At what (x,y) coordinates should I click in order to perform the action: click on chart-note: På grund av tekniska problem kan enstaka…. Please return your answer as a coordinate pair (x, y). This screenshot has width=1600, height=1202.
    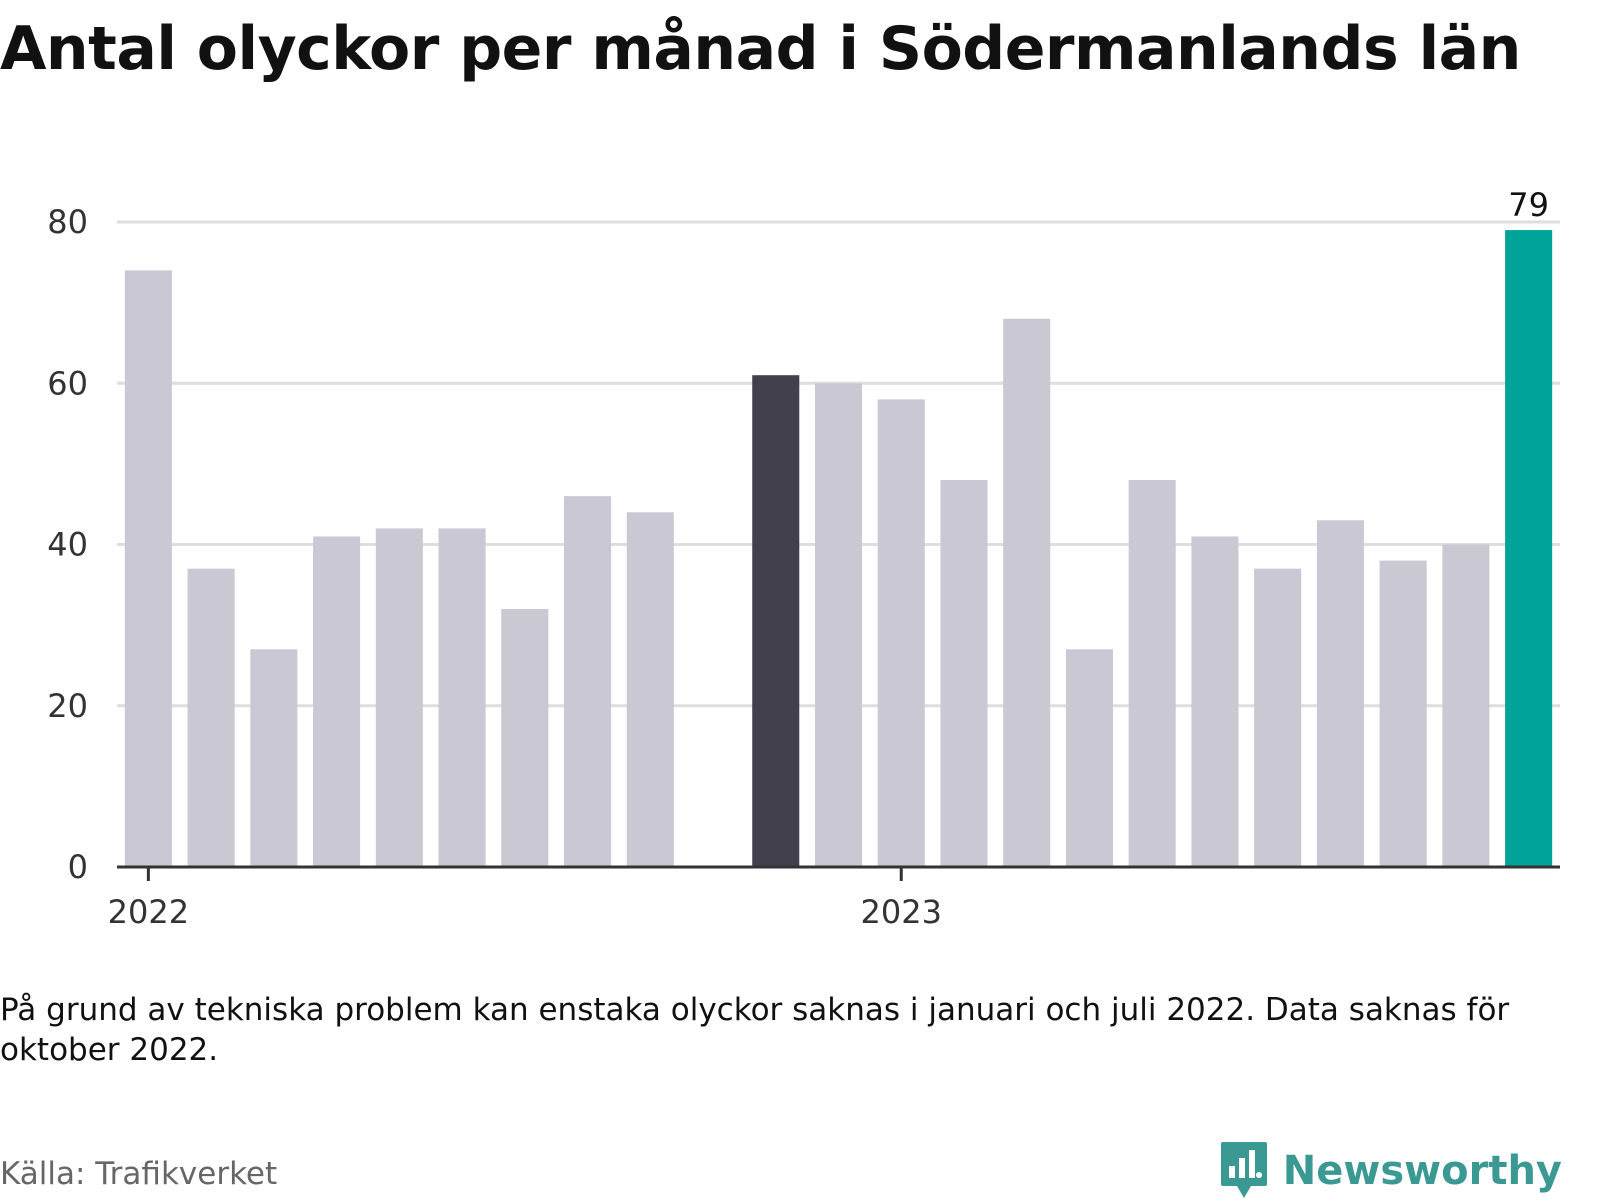
    Looking at the image, I should click on (755, 1030).